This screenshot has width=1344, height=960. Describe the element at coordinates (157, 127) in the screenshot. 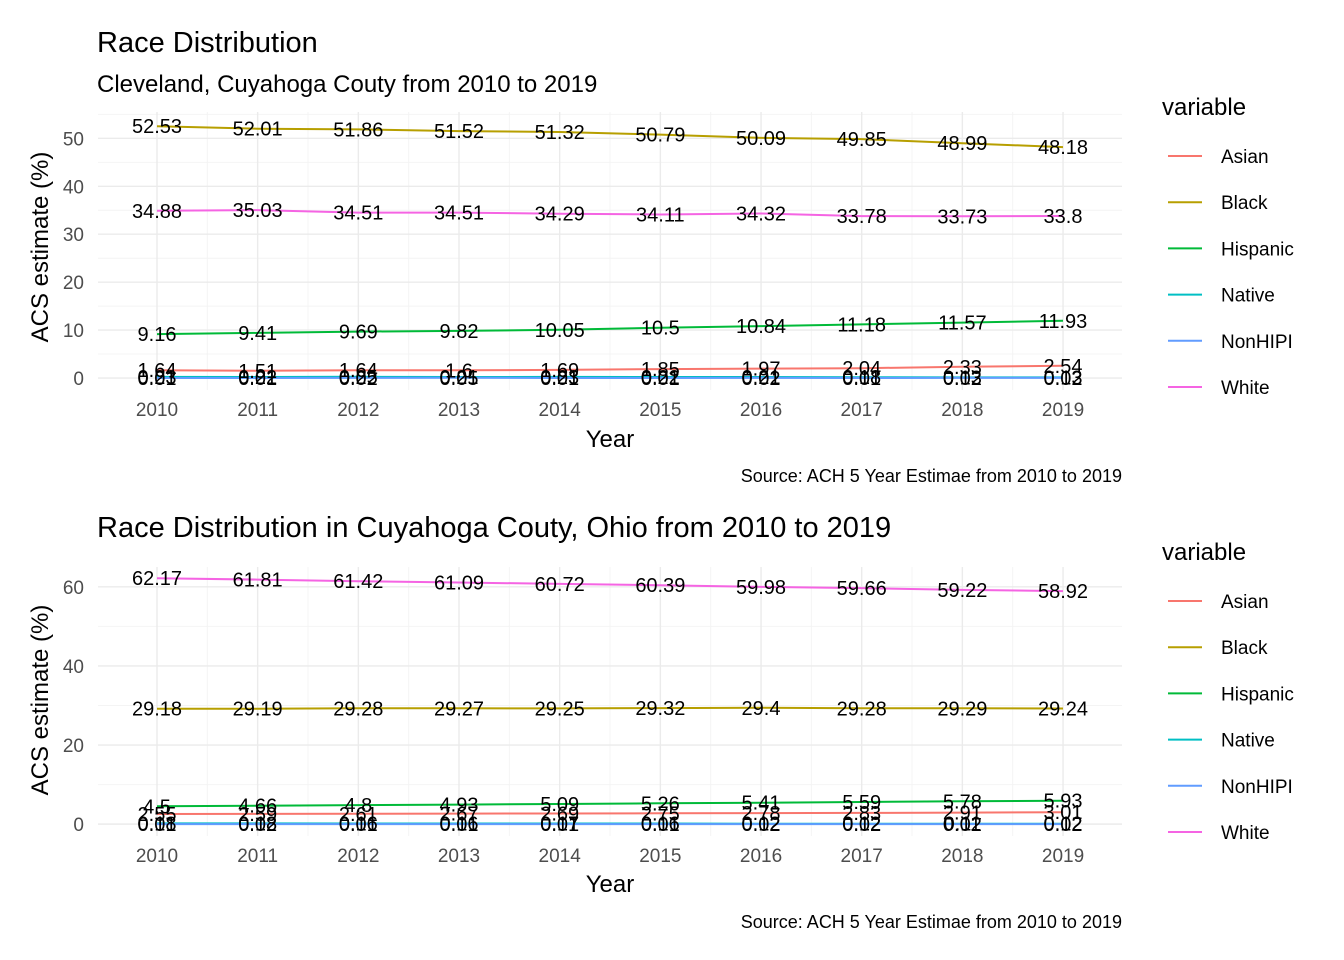

I see `data-label-black: 52.53` at that location.